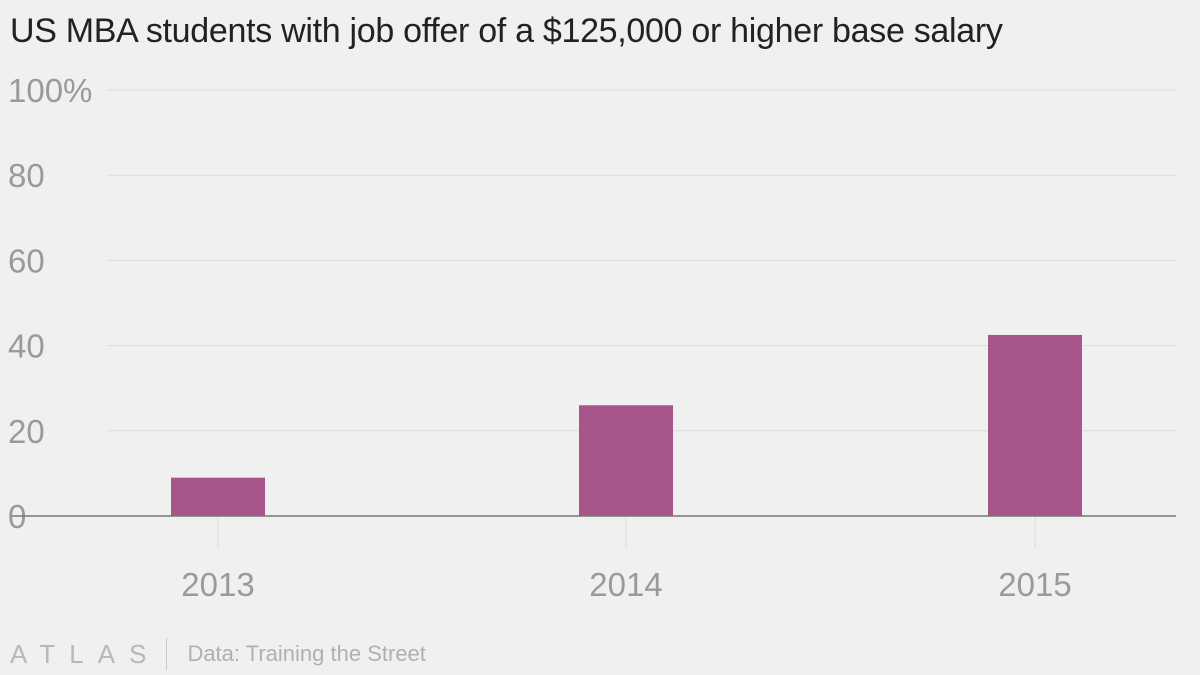 The height and width of the screenshot is (675, 1200). I want to click on source-note: Data: Training the Street, so click(306, 653).